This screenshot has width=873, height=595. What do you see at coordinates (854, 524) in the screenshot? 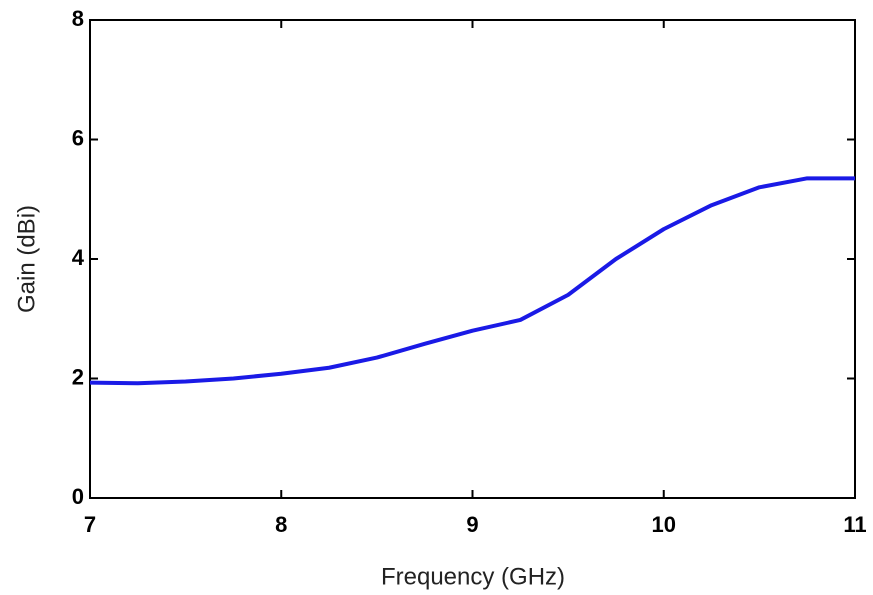
I see `x-tick-label: 11` at bounding box center [854, 524].